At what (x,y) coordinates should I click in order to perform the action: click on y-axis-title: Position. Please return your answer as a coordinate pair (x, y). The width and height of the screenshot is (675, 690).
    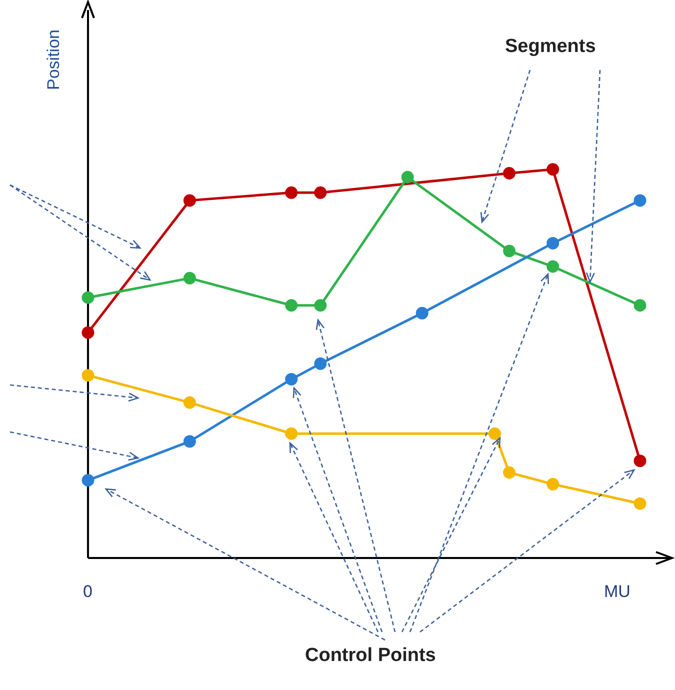
    Looking at the image, I should click on (54, 60).